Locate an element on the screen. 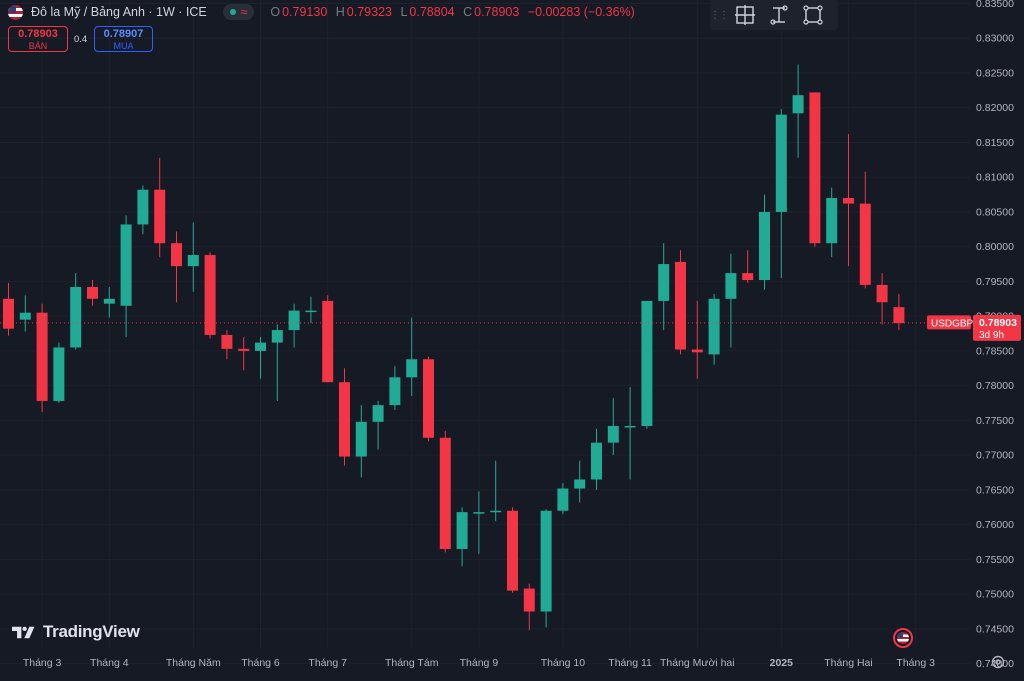  y-tick-label: 0.80500 is located at coordinates (995, 212).